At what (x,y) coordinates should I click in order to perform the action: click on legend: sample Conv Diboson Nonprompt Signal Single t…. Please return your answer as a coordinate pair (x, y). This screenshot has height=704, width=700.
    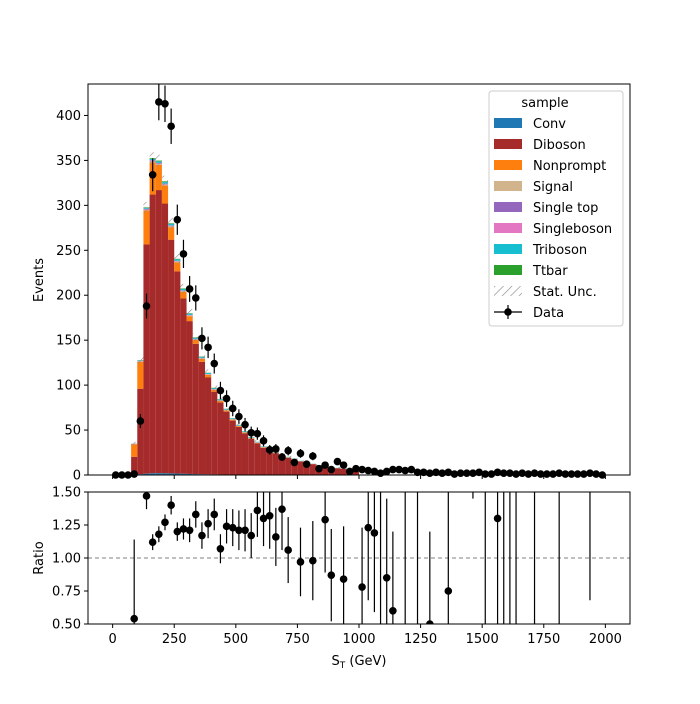
    Looking at the image, I should click on (556, 208).